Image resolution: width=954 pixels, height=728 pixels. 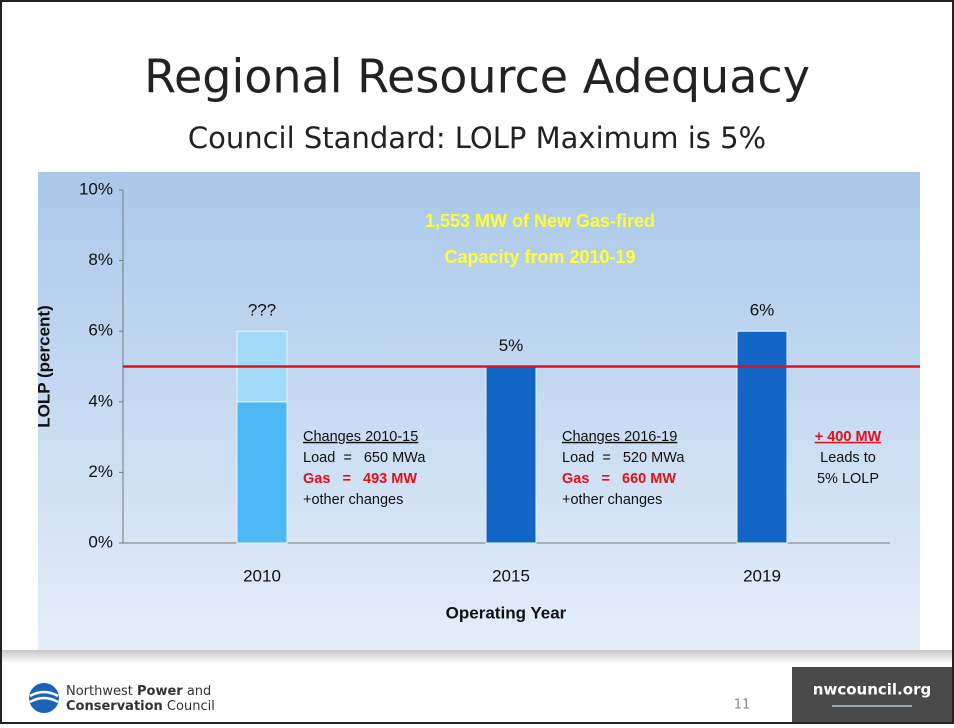 What do you see at coordinates (762, 310) in the screenshot?
I see `bar-label: 6%` at bounding box center [762, 310].